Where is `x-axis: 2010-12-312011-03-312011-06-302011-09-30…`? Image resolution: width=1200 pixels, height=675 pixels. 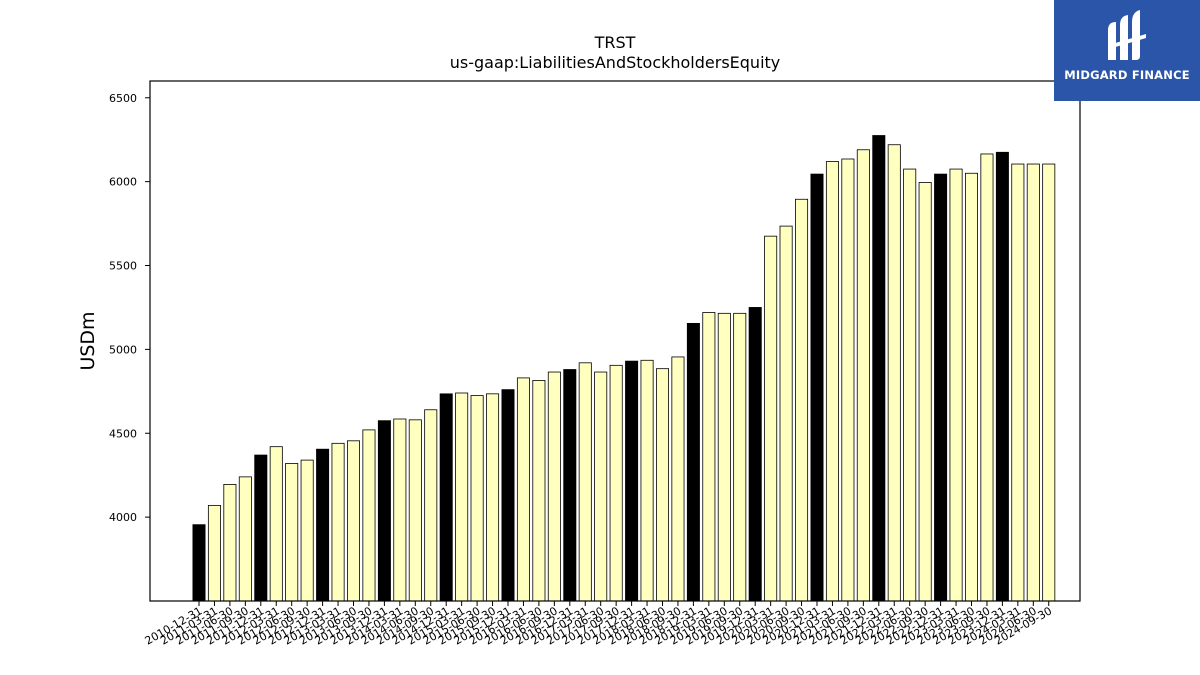 x-axis: 2010-12-312011-03-312011-06-302011-09-30… is located at coordinates (598, 624).